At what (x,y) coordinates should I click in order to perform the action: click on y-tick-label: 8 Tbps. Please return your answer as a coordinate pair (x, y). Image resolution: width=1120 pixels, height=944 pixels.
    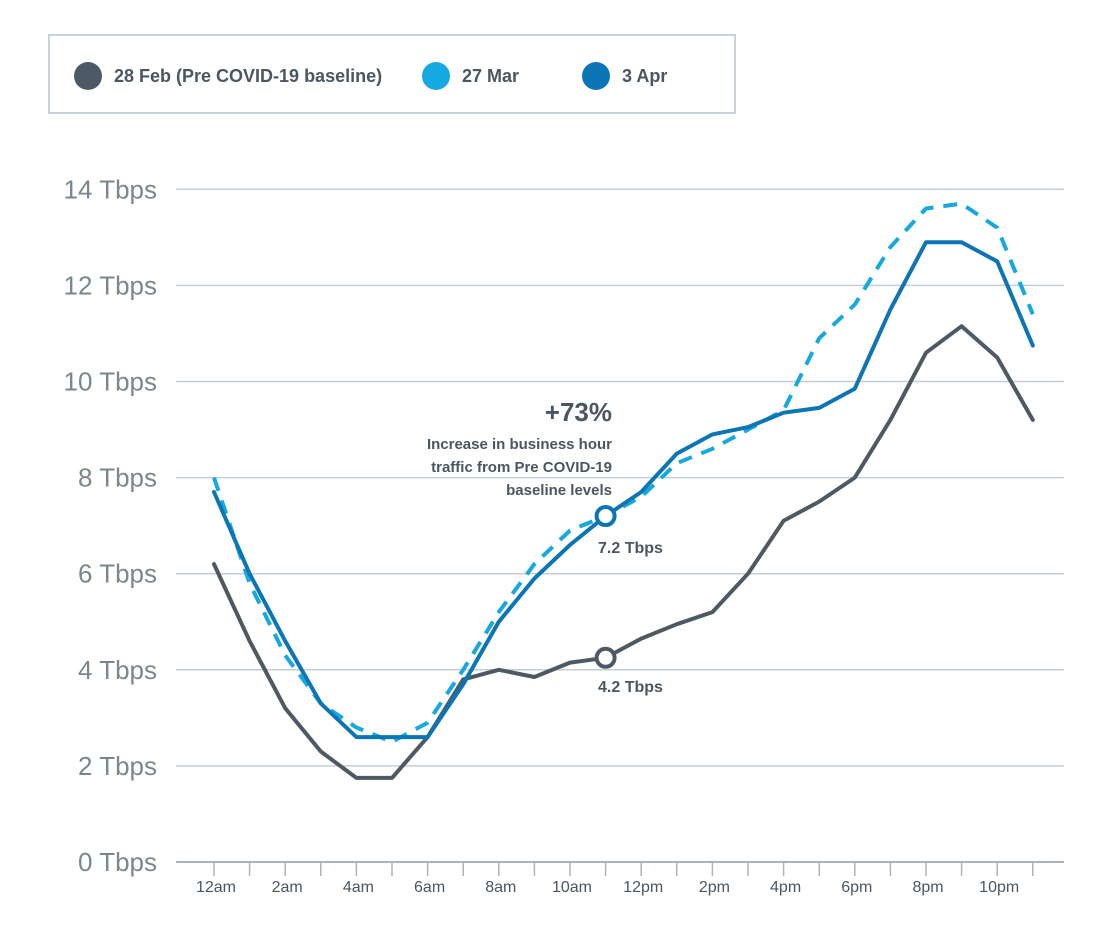
    Looking at the image, I should click on (117, 478).